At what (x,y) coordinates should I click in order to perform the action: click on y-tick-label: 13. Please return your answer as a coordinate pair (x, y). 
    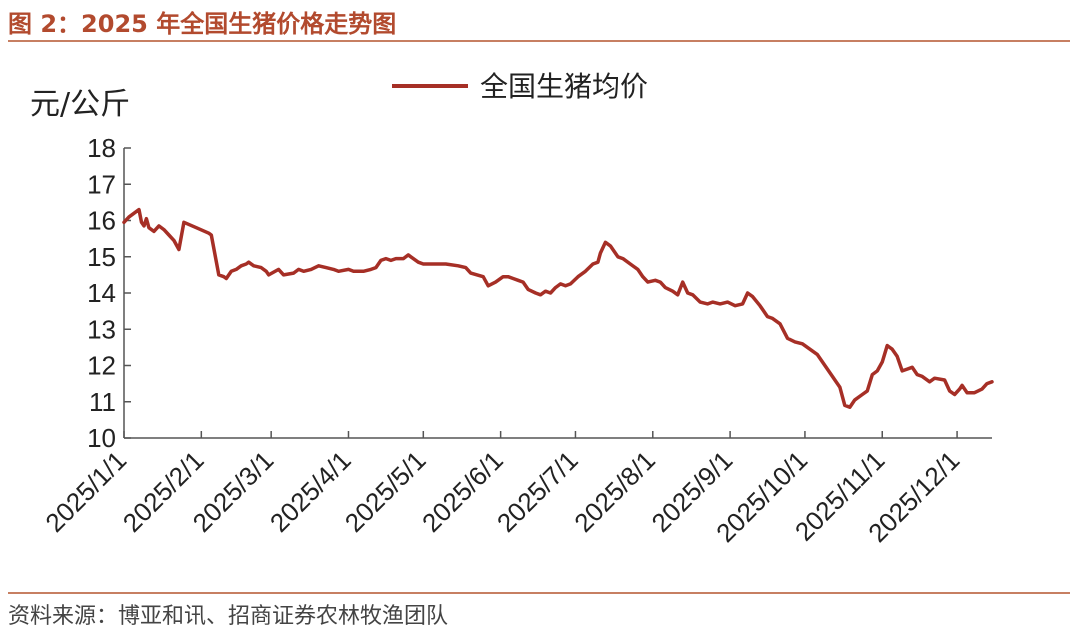
    Looking at the image, I should click on (101, 329).